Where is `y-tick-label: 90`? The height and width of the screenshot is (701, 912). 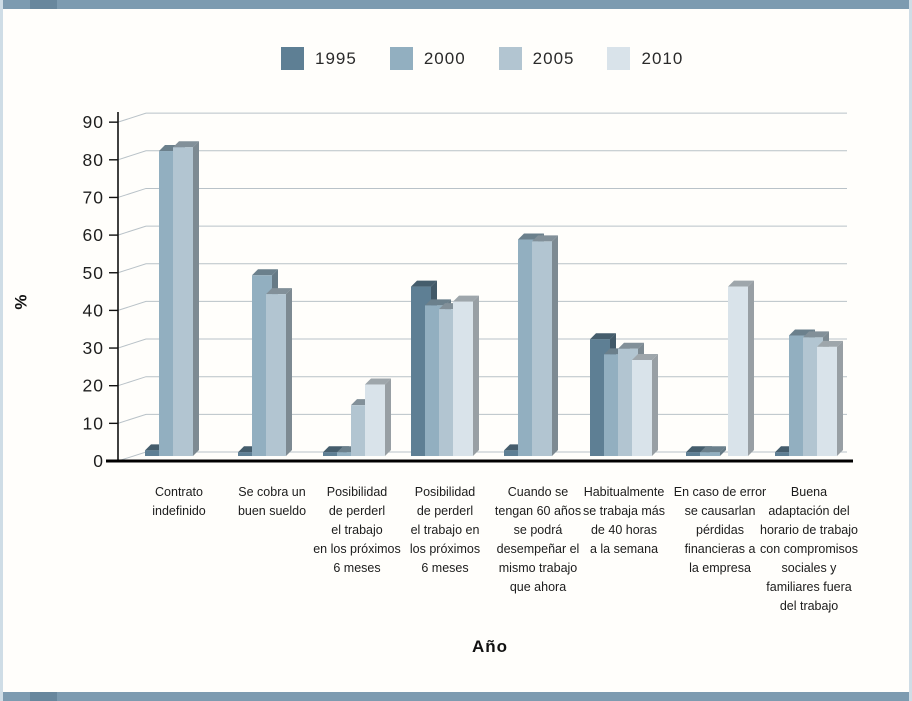 y-tick-label: 90 is located at coordinates (93, 122).